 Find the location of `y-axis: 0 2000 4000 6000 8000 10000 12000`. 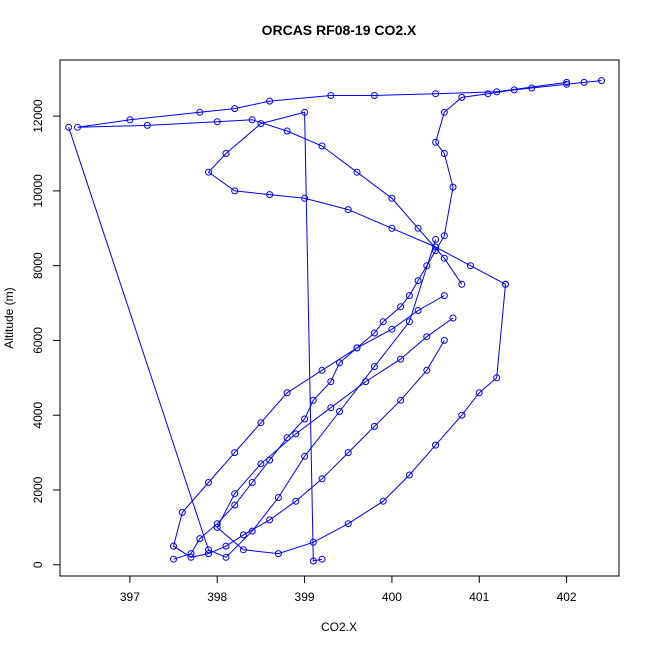

y-axis: 0 2000 4000 6000 8000 10000 12000 is located at coordinates (46, 333).